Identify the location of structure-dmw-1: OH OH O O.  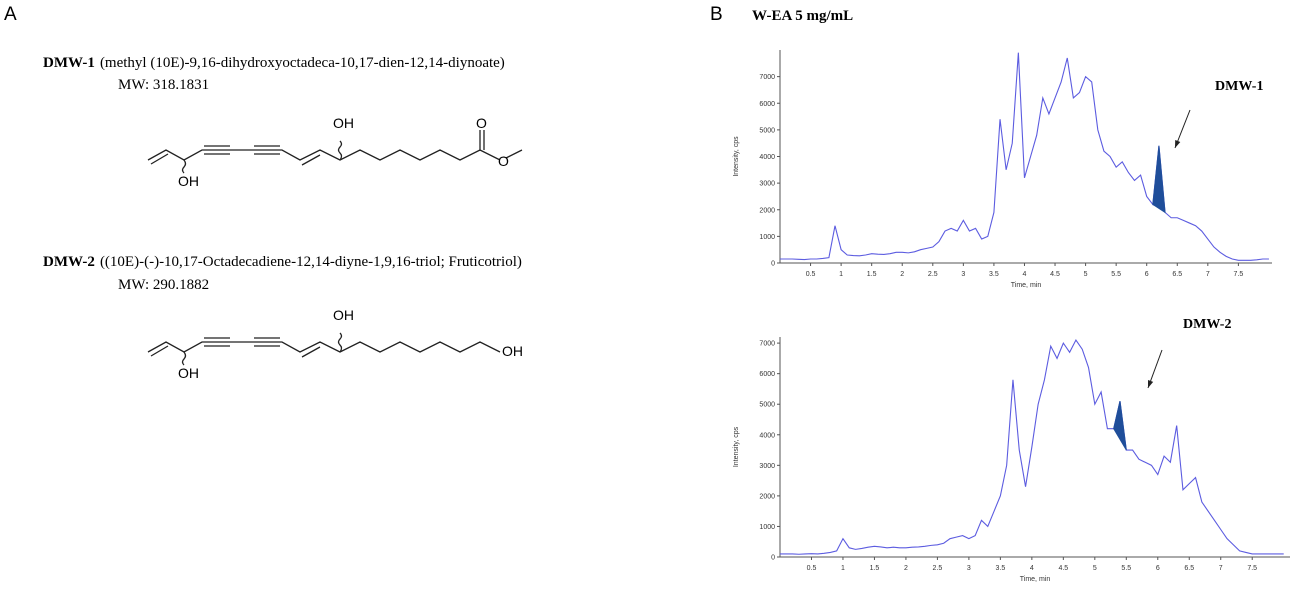
(335, 152).